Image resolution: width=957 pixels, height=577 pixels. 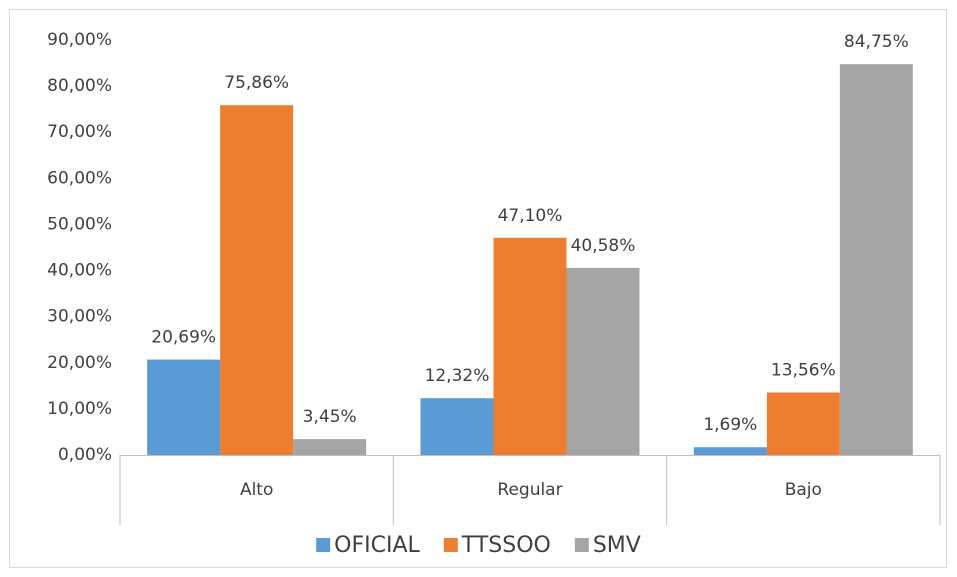 What do you see at coordinates (876, 42) in the screenshot?
I see `data-label: 84,75%` at bounding box center [876, 42].